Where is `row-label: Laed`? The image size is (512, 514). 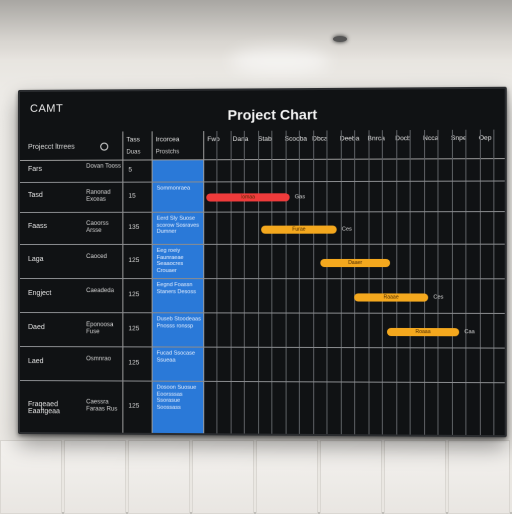
row-label: Laed is located at coordinates (36, 361).